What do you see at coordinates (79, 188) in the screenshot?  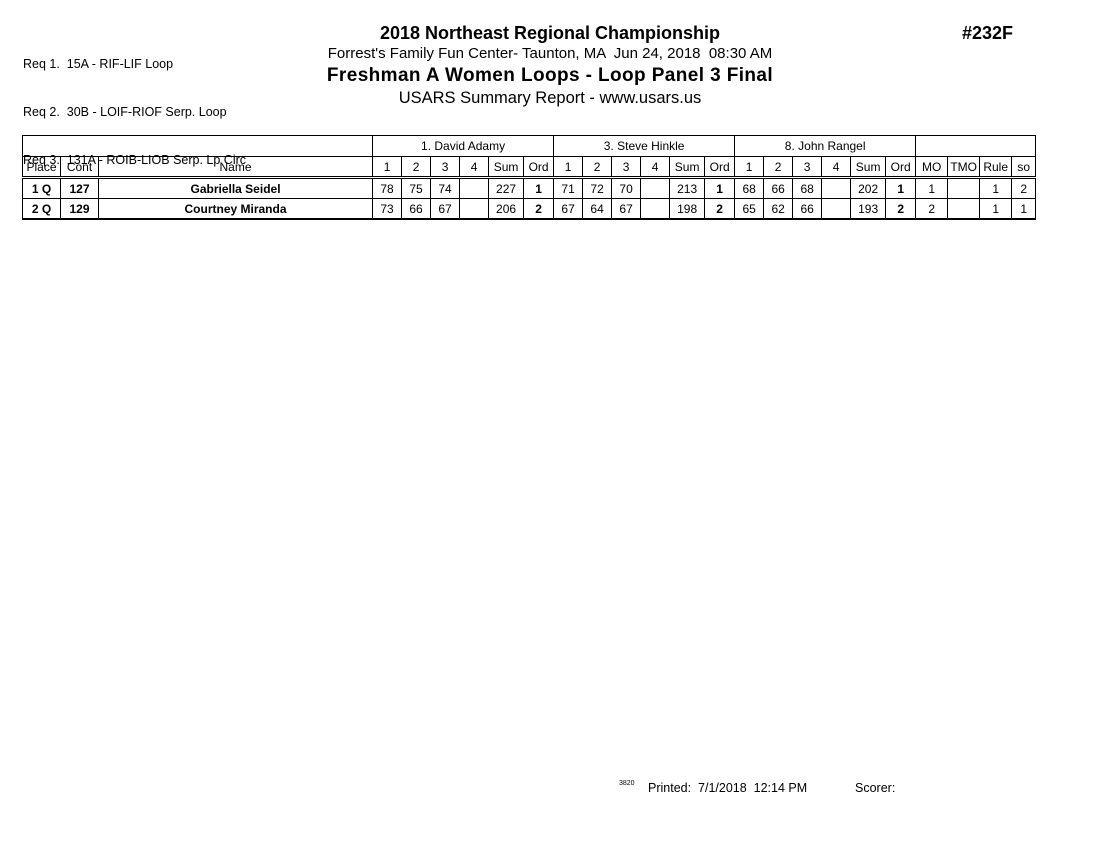 I see `cell-cont: 127` at bounding box center [79, 188].